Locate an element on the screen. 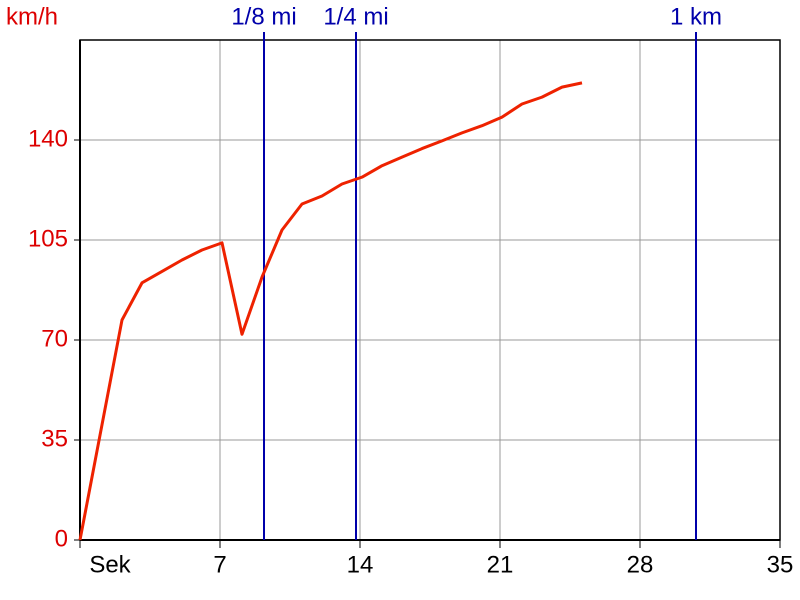 The height and width of the screenshot is (600, 800). y-axis-label: km/h is located at coordinates (32, 16).